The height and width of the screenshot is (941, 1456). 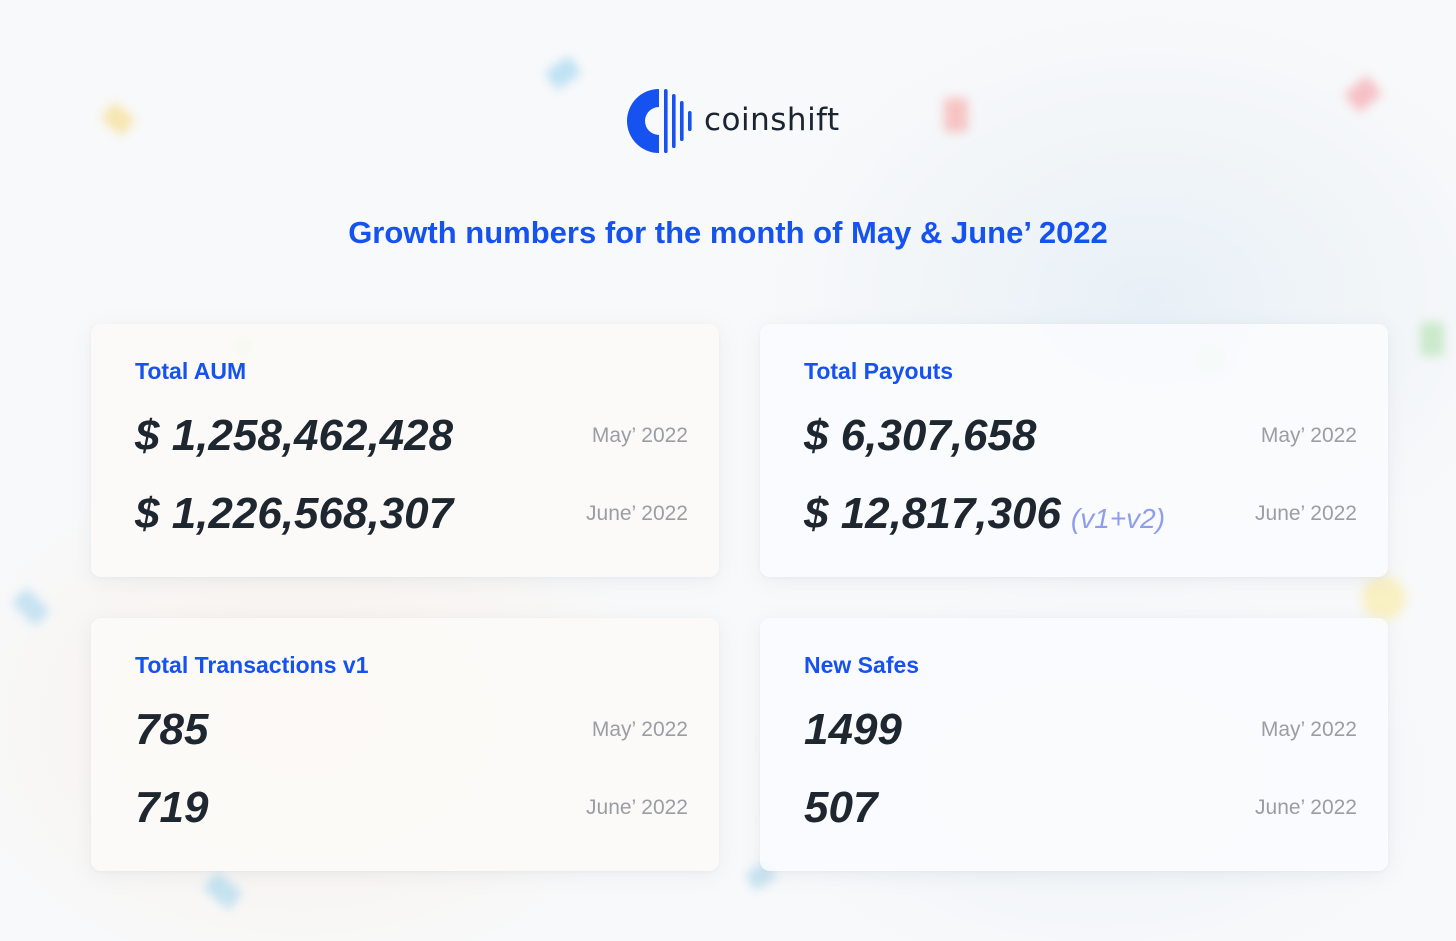 I want to click on metric-row-june: $ 12,817,306 (v1+v2) June’ 2022, so click(x=1080, y=514).